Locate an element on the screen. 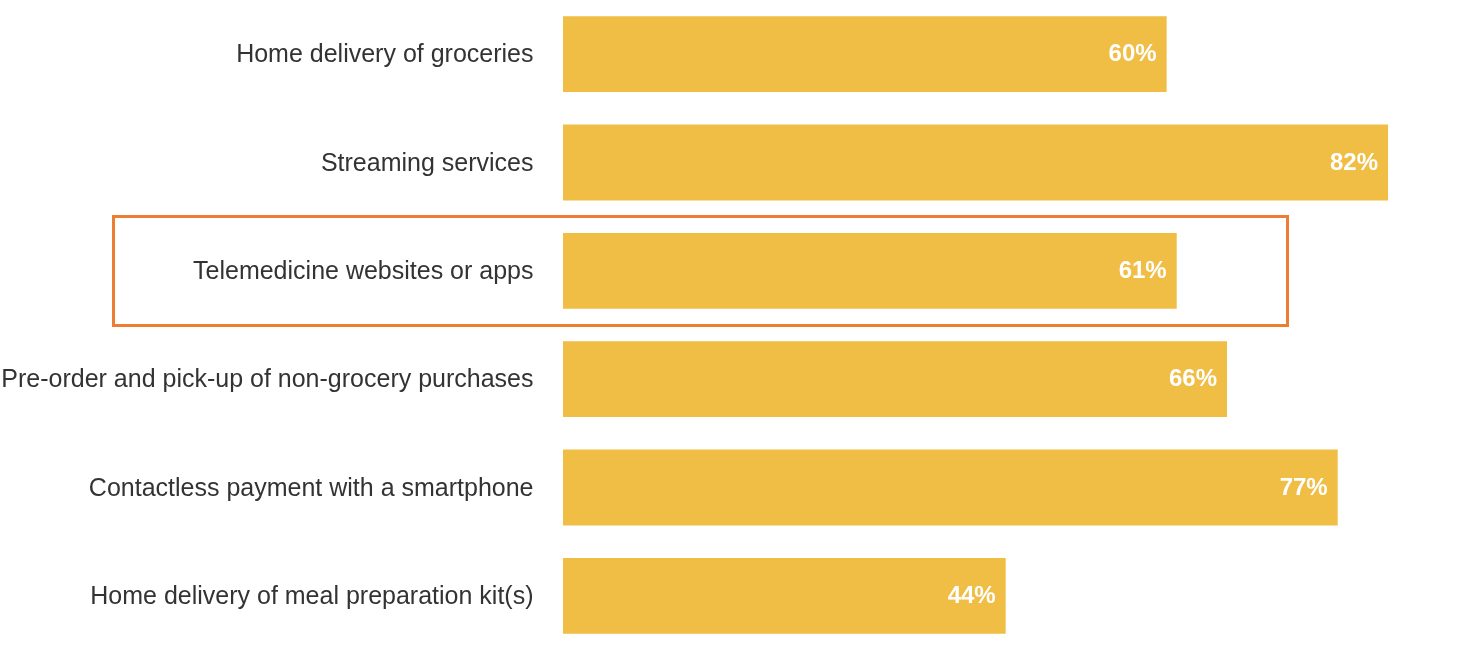 The image size is (1475, 656). data-label: 60% is located at coordinates (1132, 53).